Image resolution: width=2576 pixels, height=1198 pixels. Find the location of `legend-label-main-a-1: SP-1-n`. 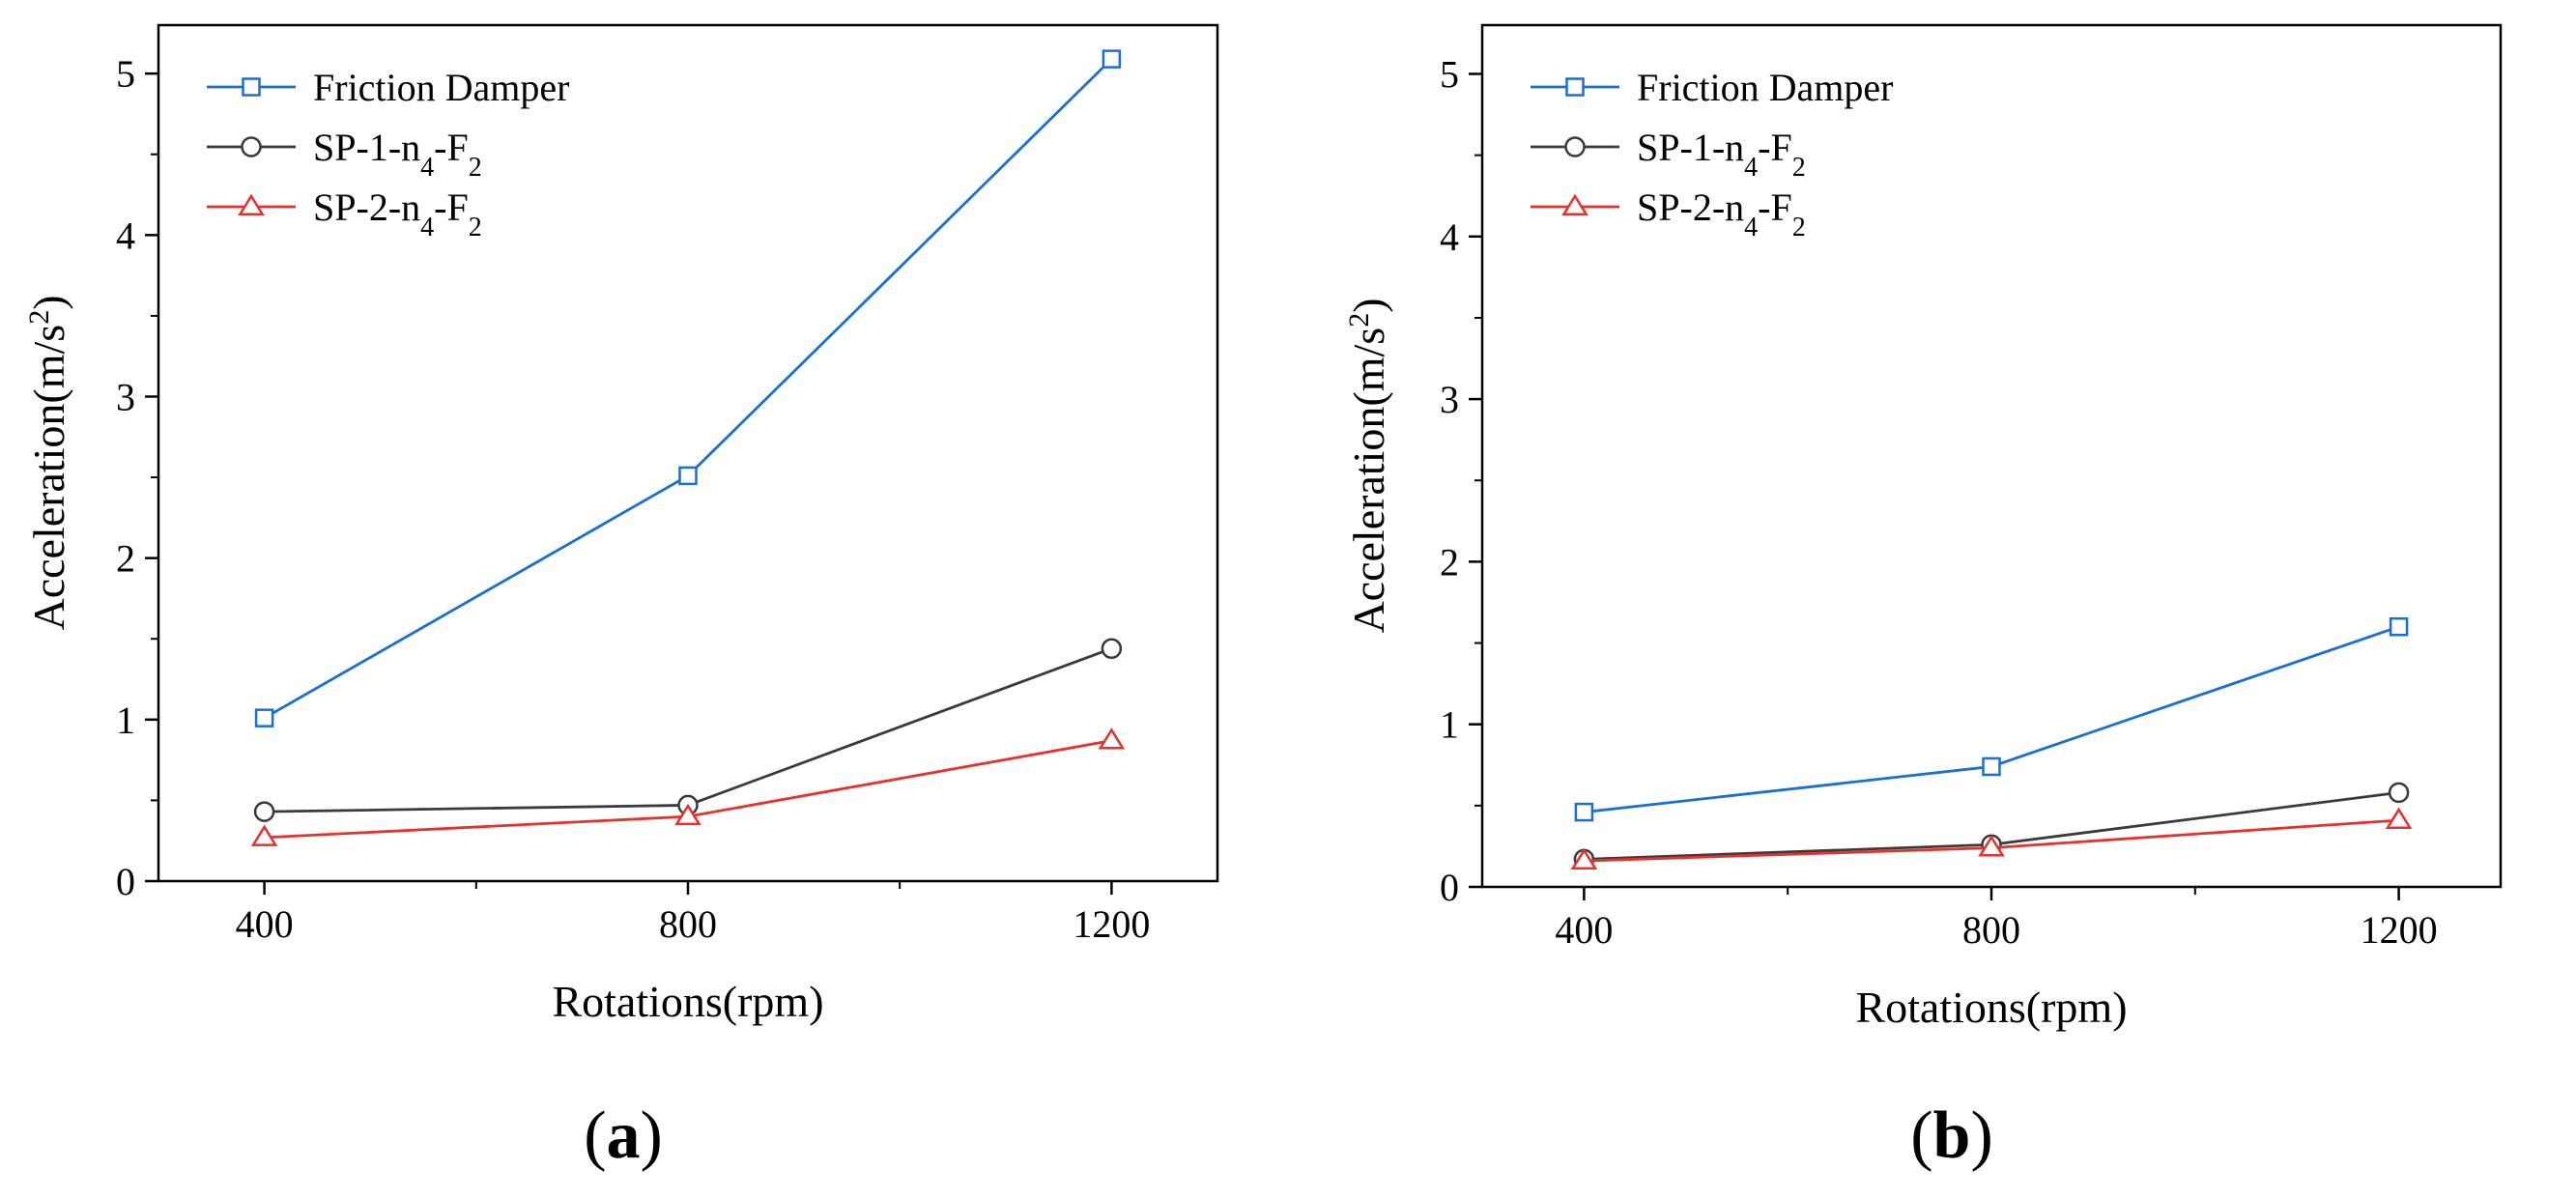

legend-label-main-a-1: SP-1-n is located at coordinates (367, 148).